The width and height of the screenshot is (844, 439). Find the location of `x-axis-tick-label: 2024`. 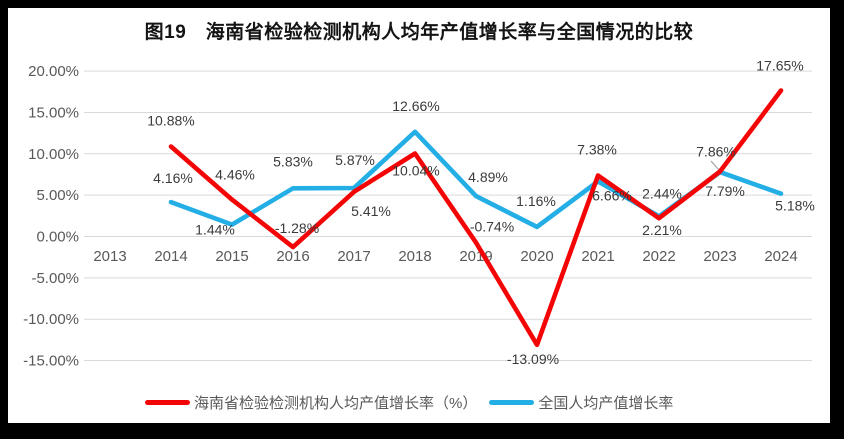

x-axis-tick-label: 2024 is located at coordinates (780, 256).